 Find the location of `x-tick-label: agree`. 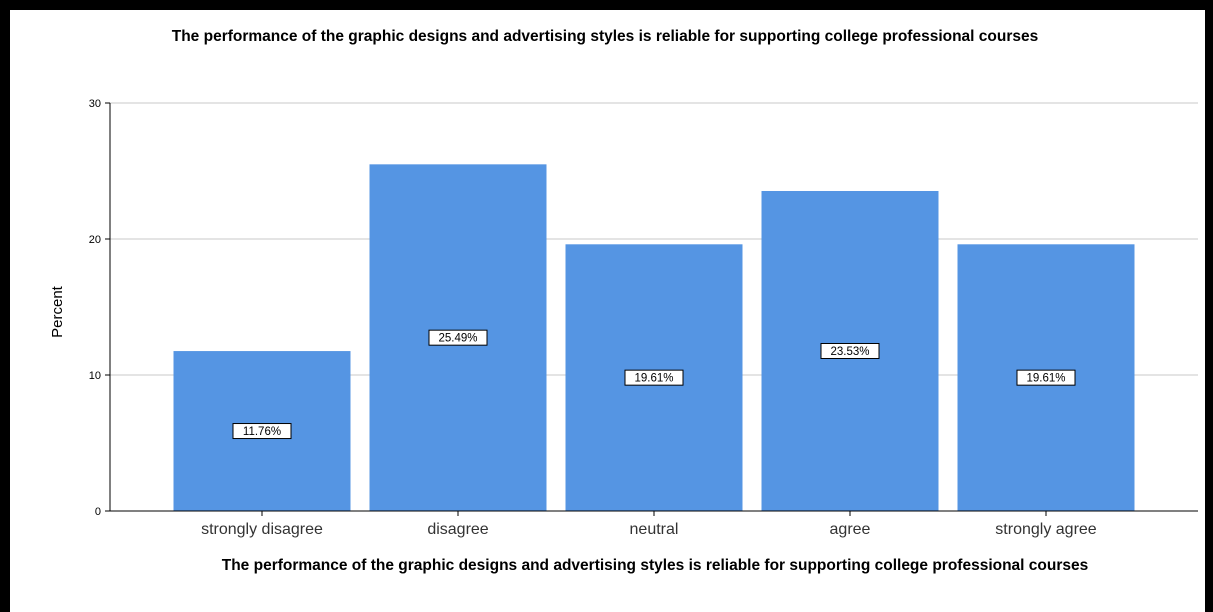

x-tick-label: agree is located at coordinates (850, 529).